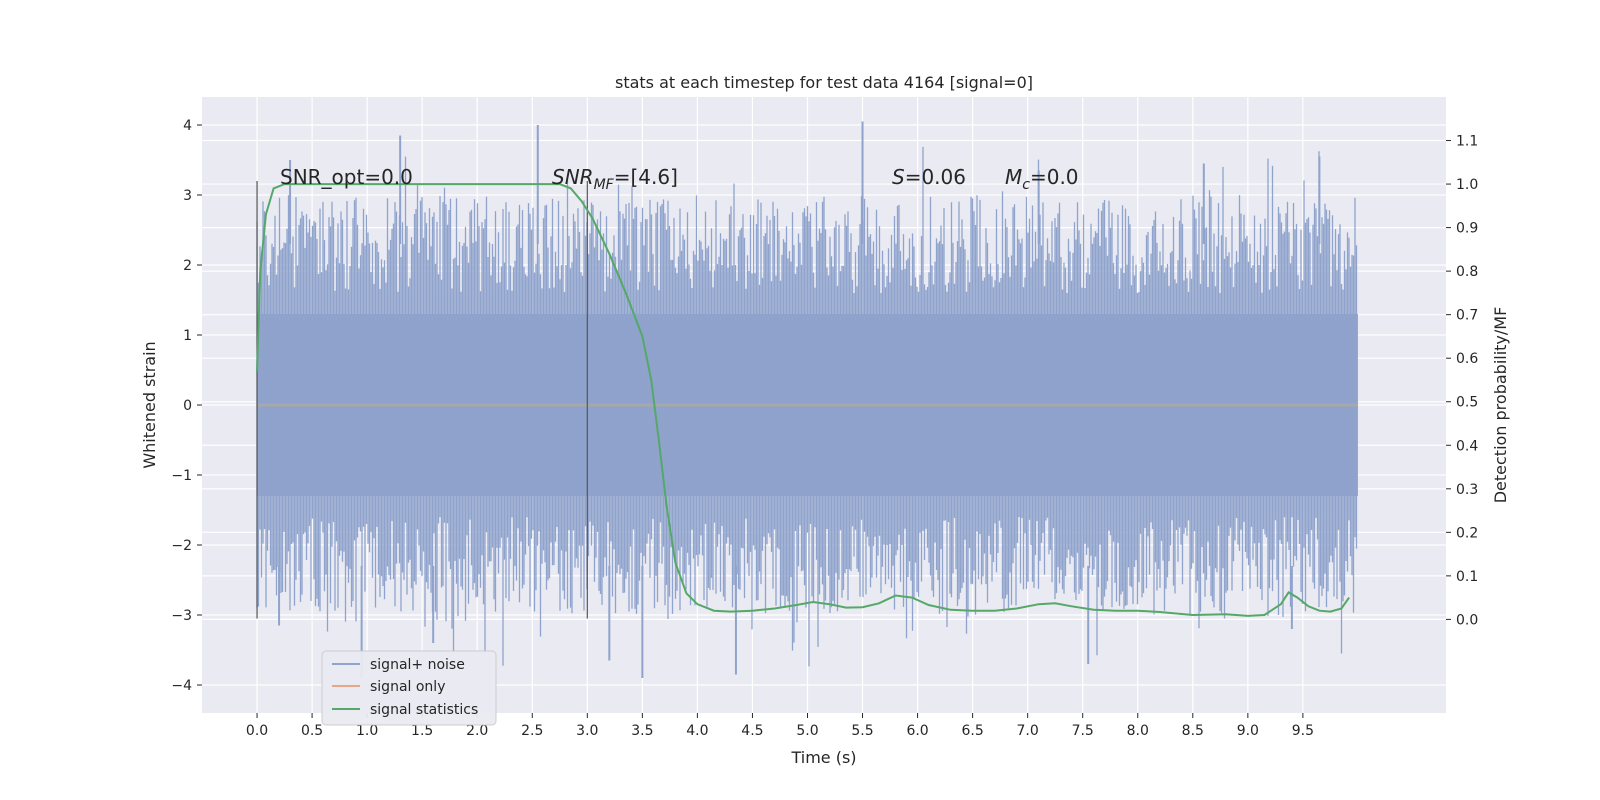 The height and width of the screenshot is (800, 1600). I want to click on x-tick-label-15: 7.5, so click(1083, 731).